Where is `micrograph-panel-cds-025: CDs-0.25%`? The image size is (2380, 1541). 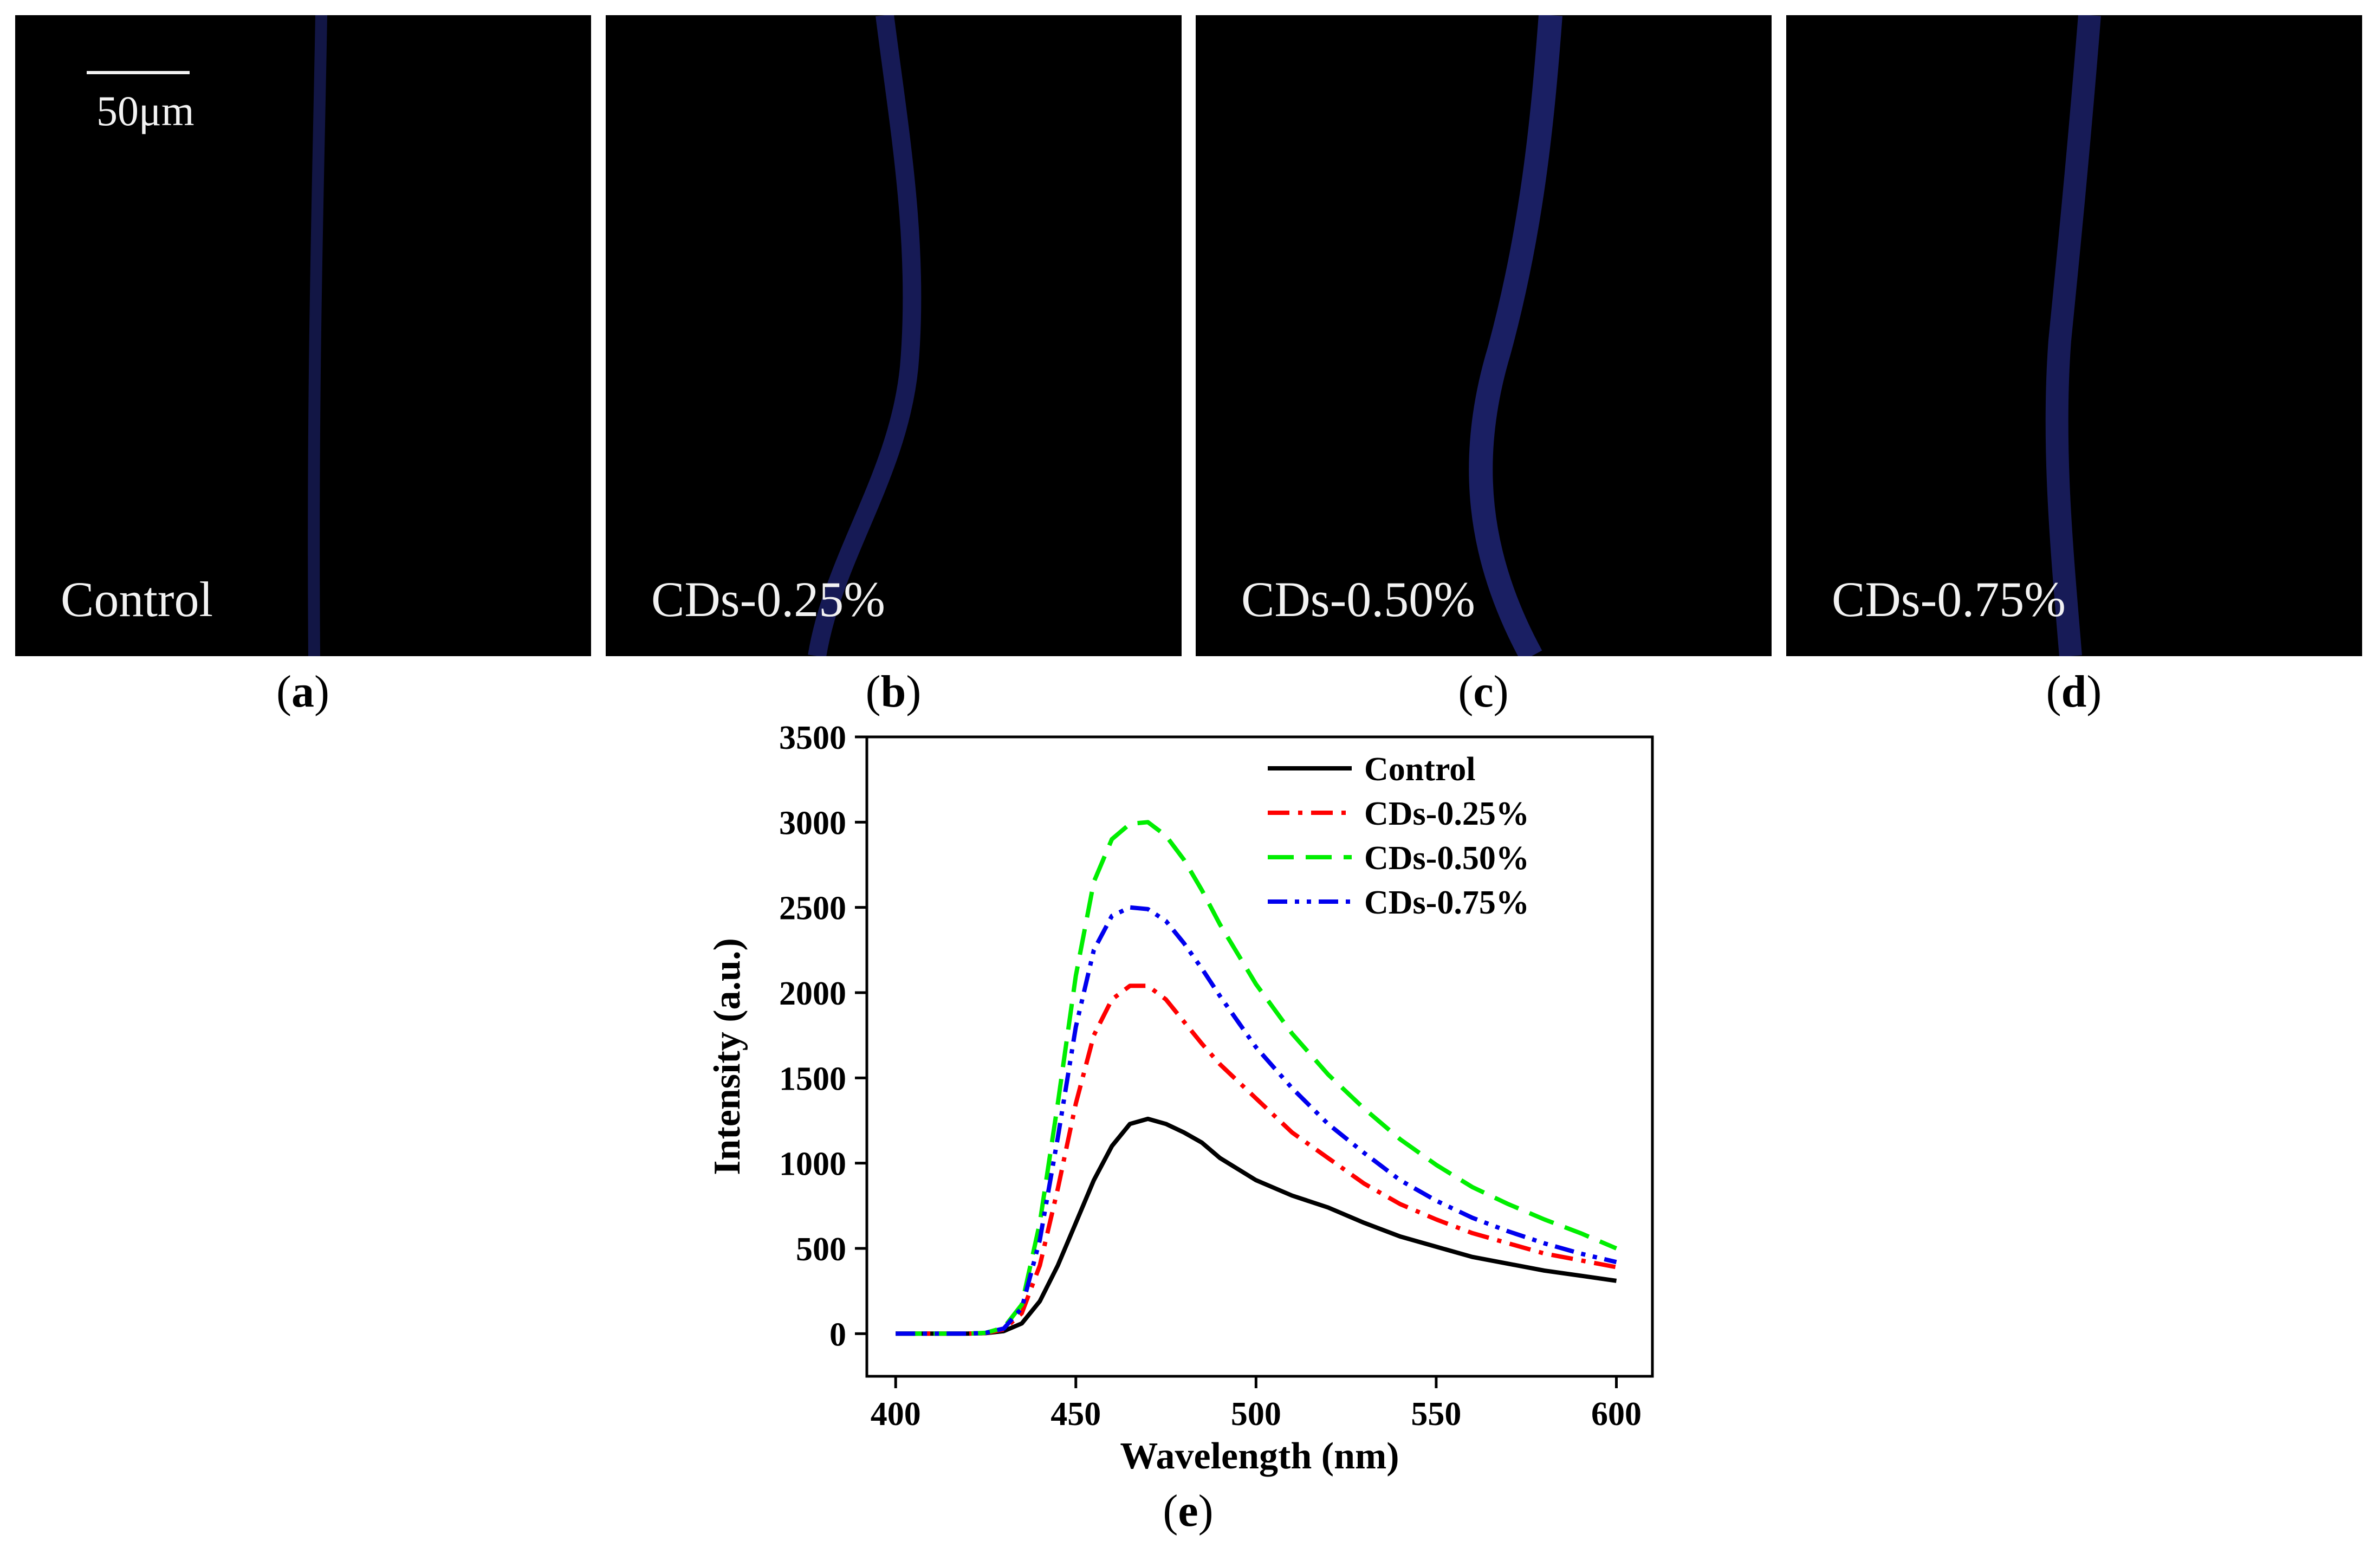
micrograph-panel-cds-025: CDs-0.25% is located at coordinates (894, 335).